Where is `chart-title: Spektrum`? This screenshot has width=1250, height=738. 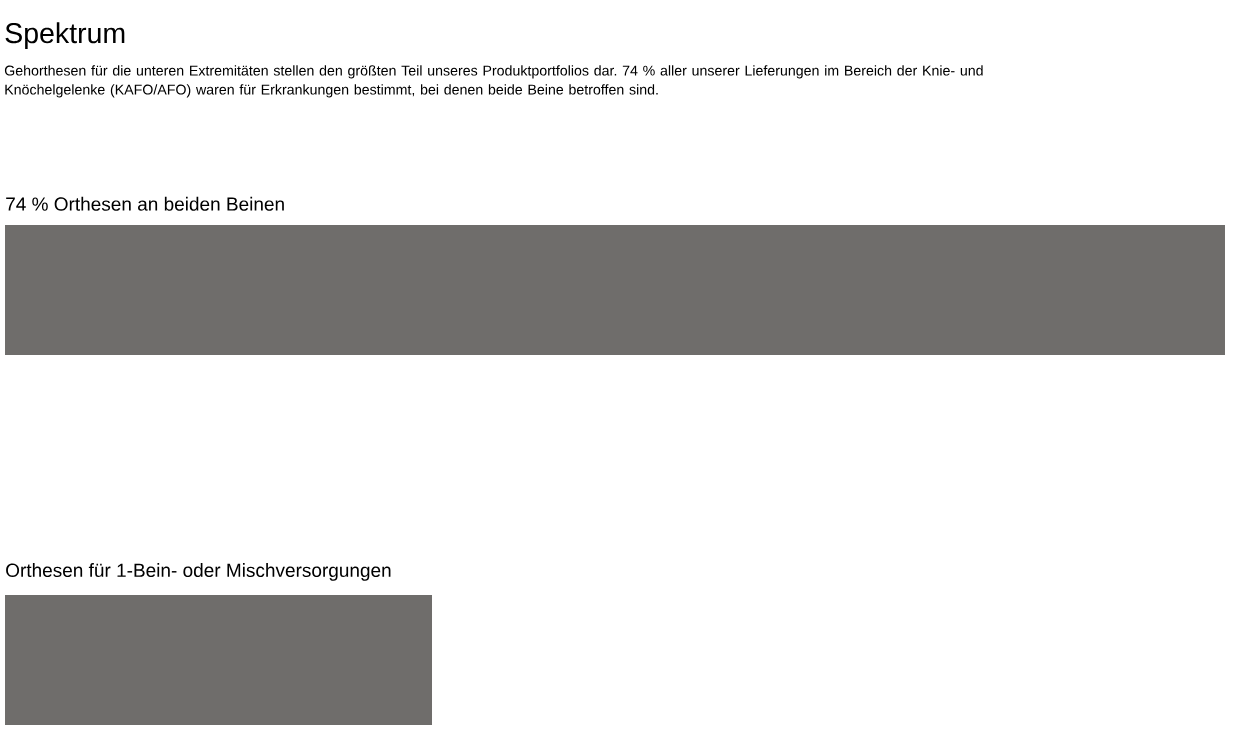 chart-title: Spektrum is located at coordinates (65, 35).